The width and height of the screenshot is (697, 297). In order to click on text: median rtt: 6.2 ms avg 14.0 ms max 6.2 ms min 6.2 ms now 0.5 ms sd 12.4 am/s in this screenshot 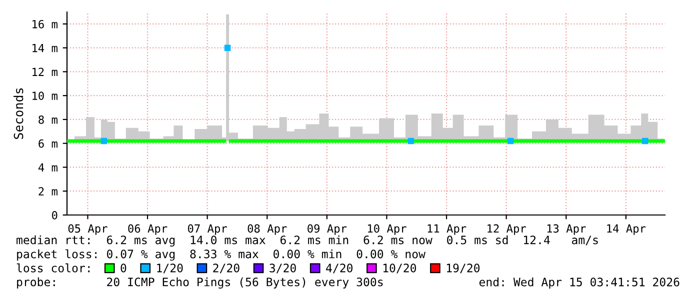, I will do `click(307, 241)`.